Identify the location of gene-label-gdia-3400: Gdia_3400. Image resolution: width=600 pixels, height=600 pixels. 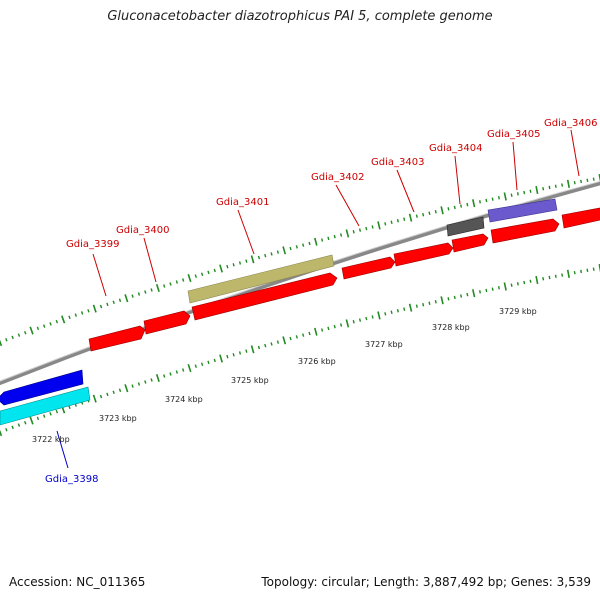
(142, 230).